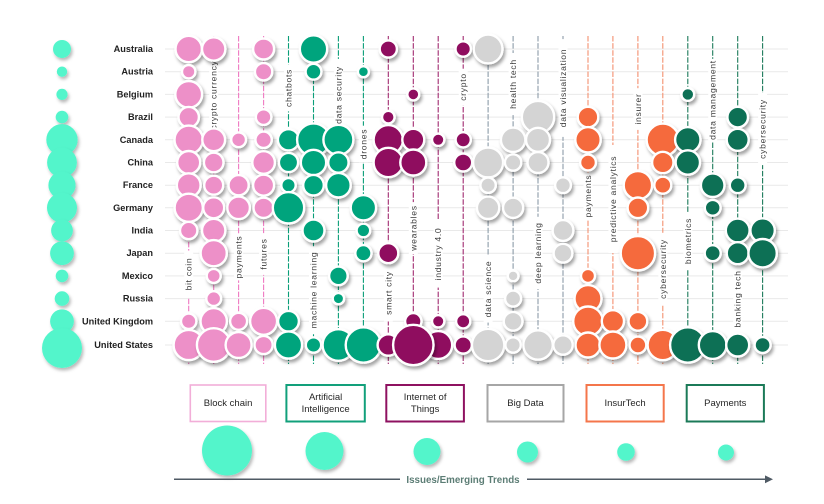 Image resolution: width=824 pixels, height=504 pixels. Describe the element at coordinates (725, 403) in the screenshot. I see `svg-text: Payments` at that location.